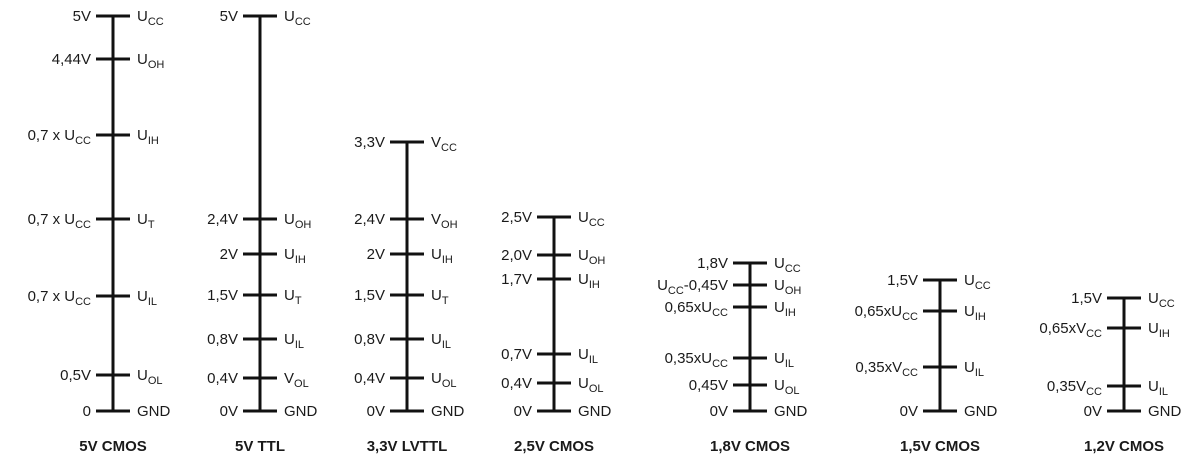 This screenshot has width=1200, height=466. I want to click on level-value: 0, so click(87, 411).